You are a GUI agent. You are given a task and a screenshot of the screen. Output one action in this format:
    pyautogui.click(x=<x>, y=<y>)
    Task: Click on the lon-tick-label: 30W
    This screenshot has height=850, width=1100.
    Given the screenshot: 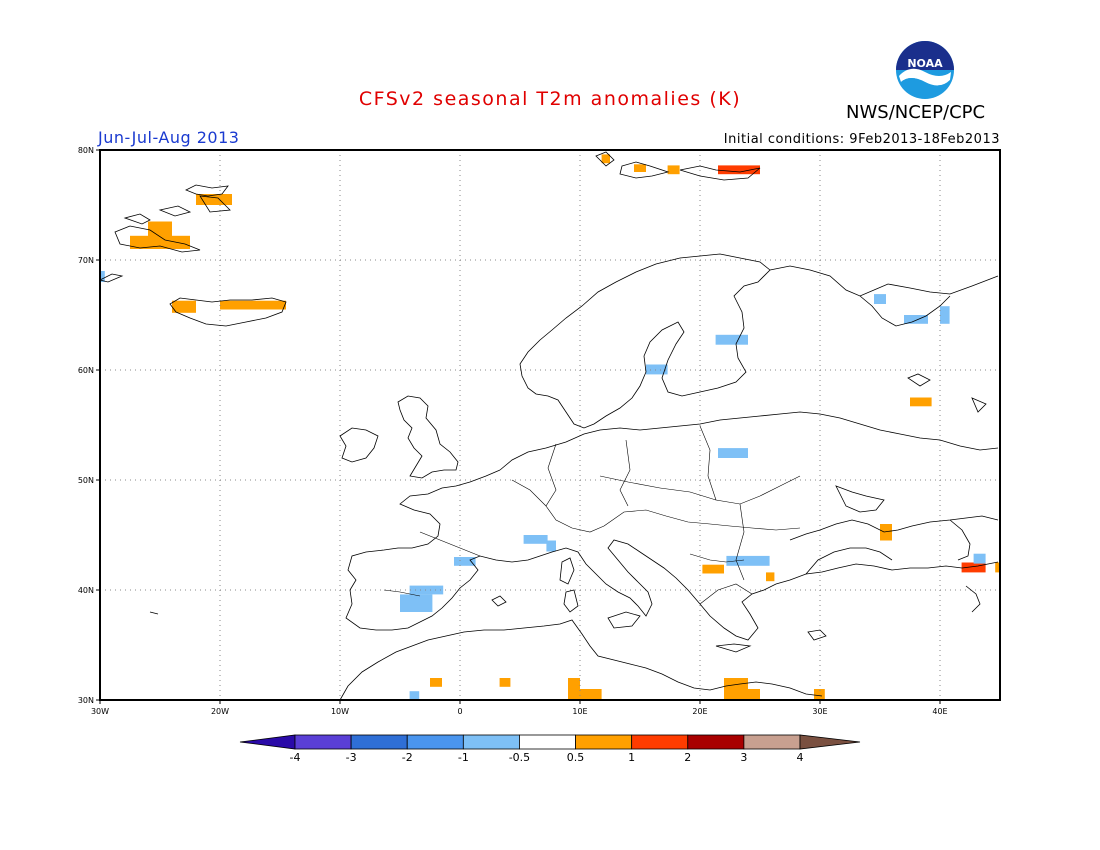 What is the action you would take?
    pyautogui.click(x=100, y=711)
    